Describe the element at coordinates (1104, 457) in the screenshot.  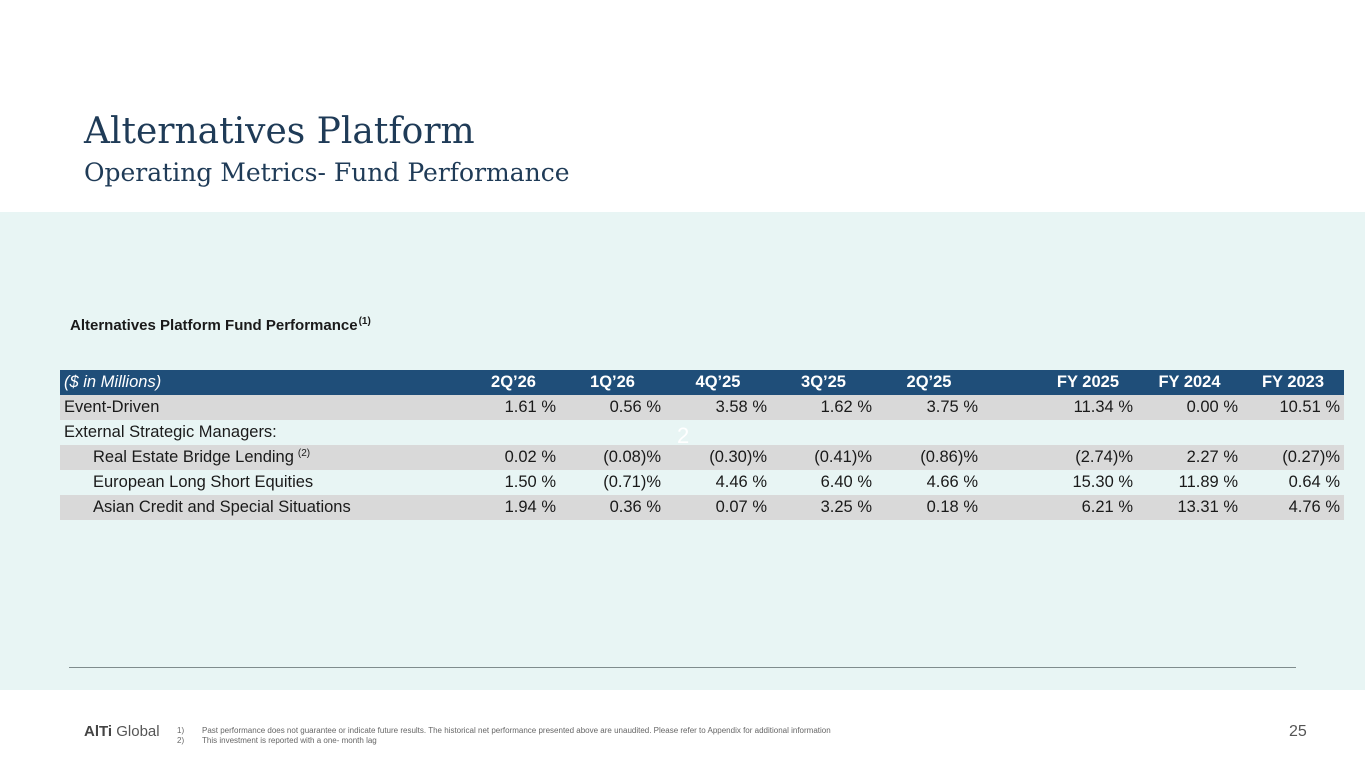
I see `table-cell: (2.74)%` at that location.